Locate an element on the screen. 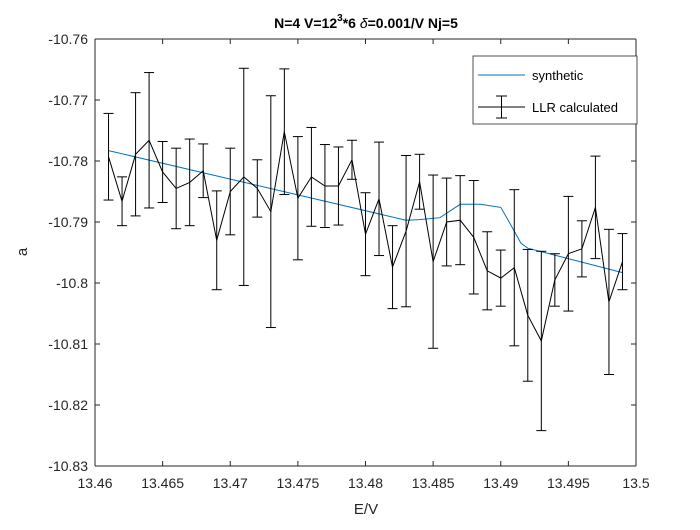 The image size is (700, 530). y-tick-label: -10.81 is located at coordinates (68, 344).